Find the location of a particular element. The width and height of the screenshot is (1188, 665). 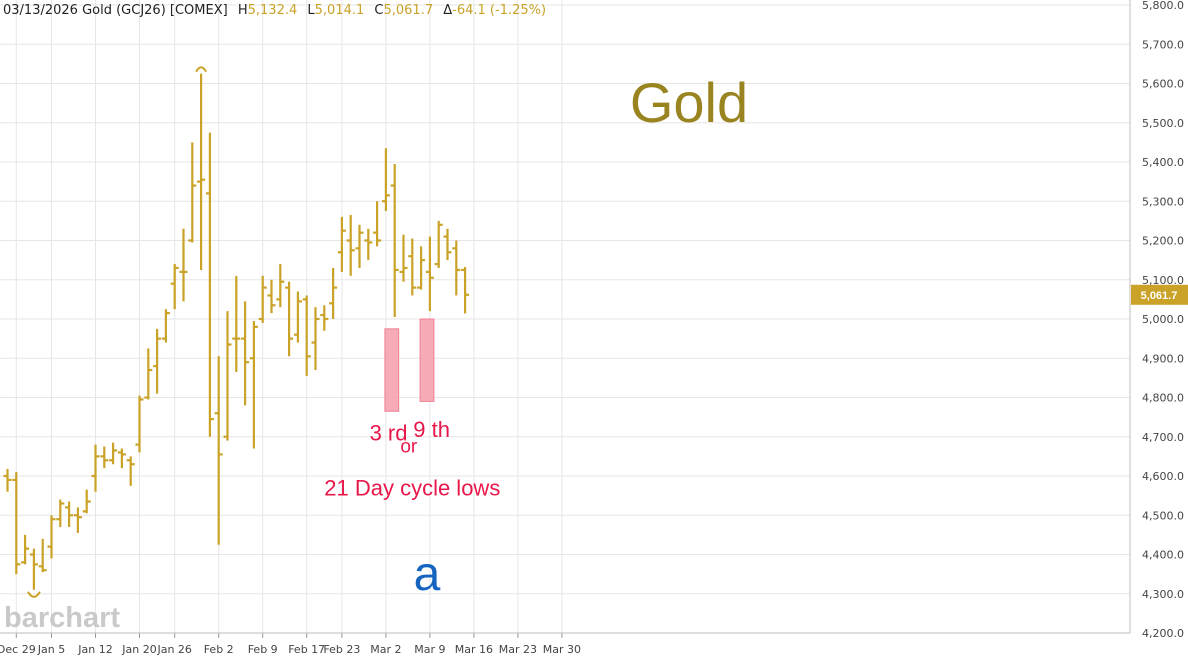

x-tick-label: Mar 9 is located at coordinates (429, 649).